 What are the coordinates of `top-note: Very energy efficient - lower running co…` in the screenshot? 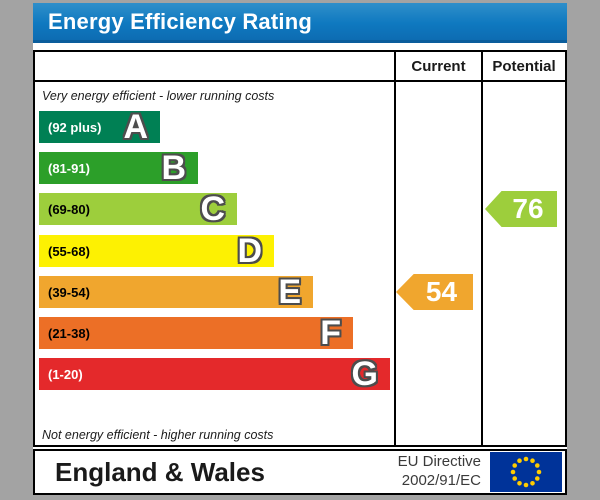 It's located at (158, 96).